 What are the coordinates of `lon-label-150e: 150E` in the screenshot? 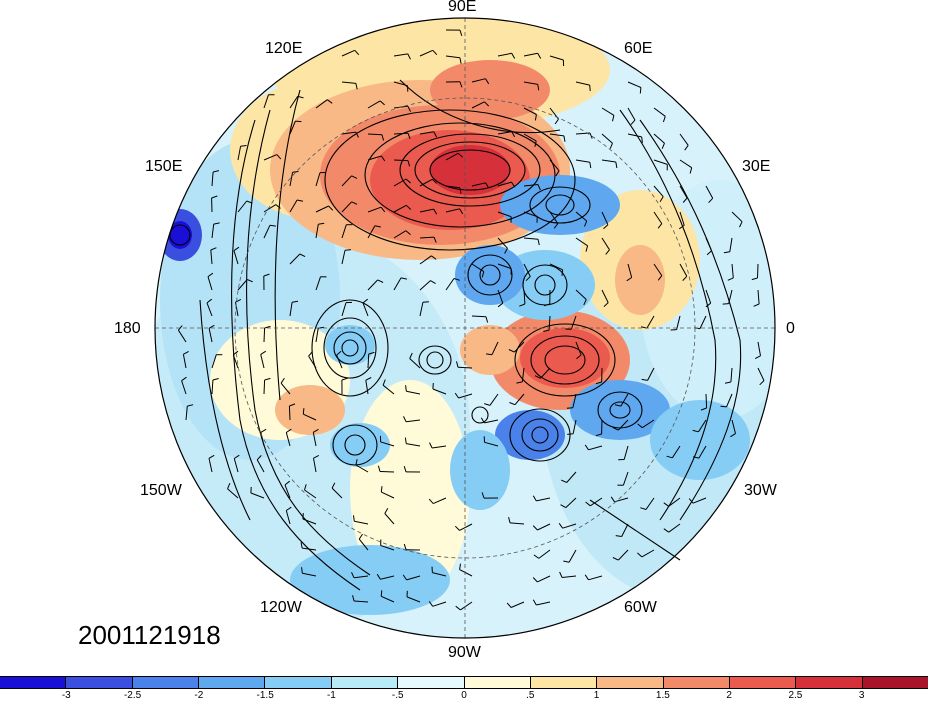 It's located at (164, 166).